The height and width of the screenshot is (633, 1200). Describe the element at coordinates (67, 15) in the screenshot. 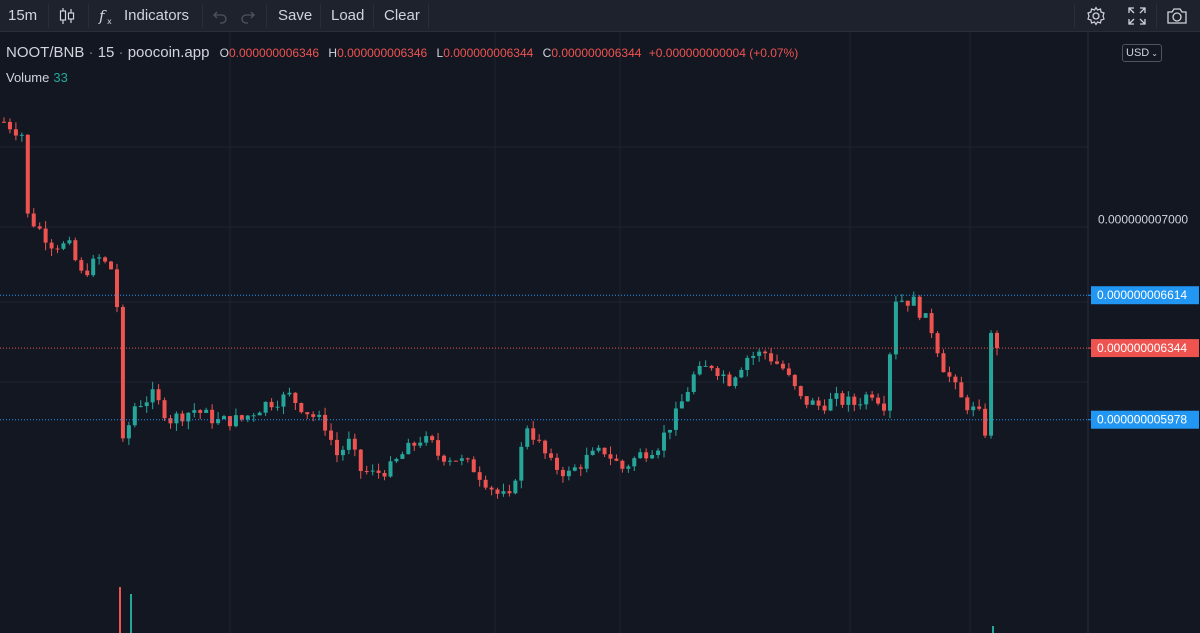

I see `chart-type-button` at that location.